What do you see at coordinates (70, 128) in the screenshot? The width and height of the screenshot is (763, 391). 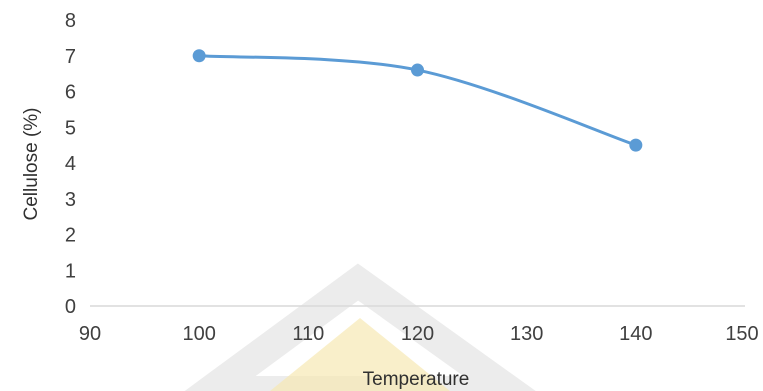 I see `y-tick-label: 5` at bounding box center [70, 128].